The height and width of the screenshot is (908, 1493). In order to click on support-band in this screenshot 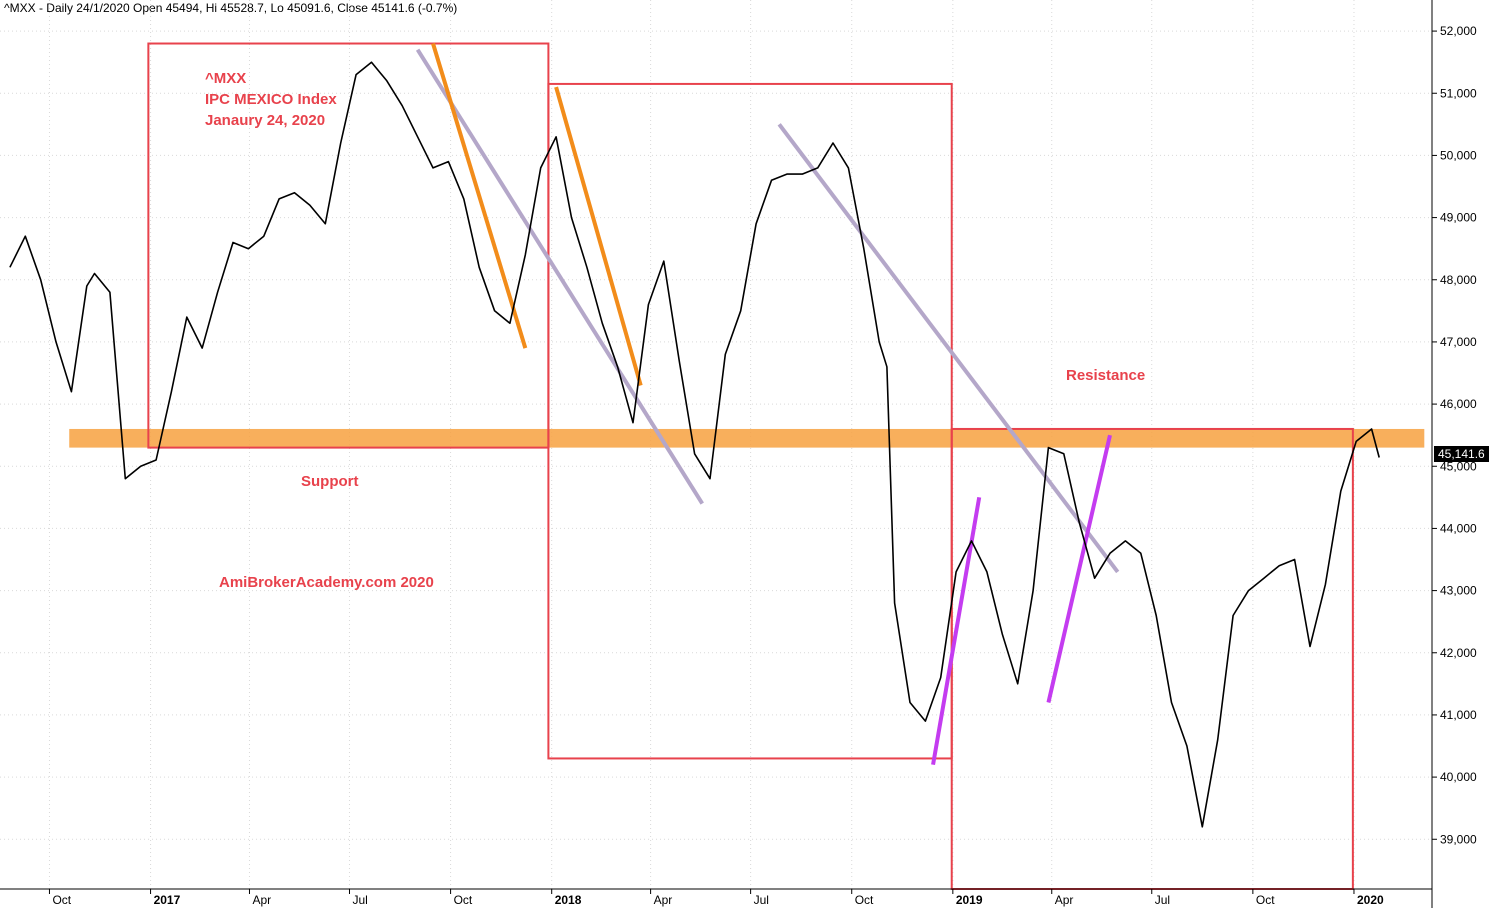, I will do `click(747, 438)`.